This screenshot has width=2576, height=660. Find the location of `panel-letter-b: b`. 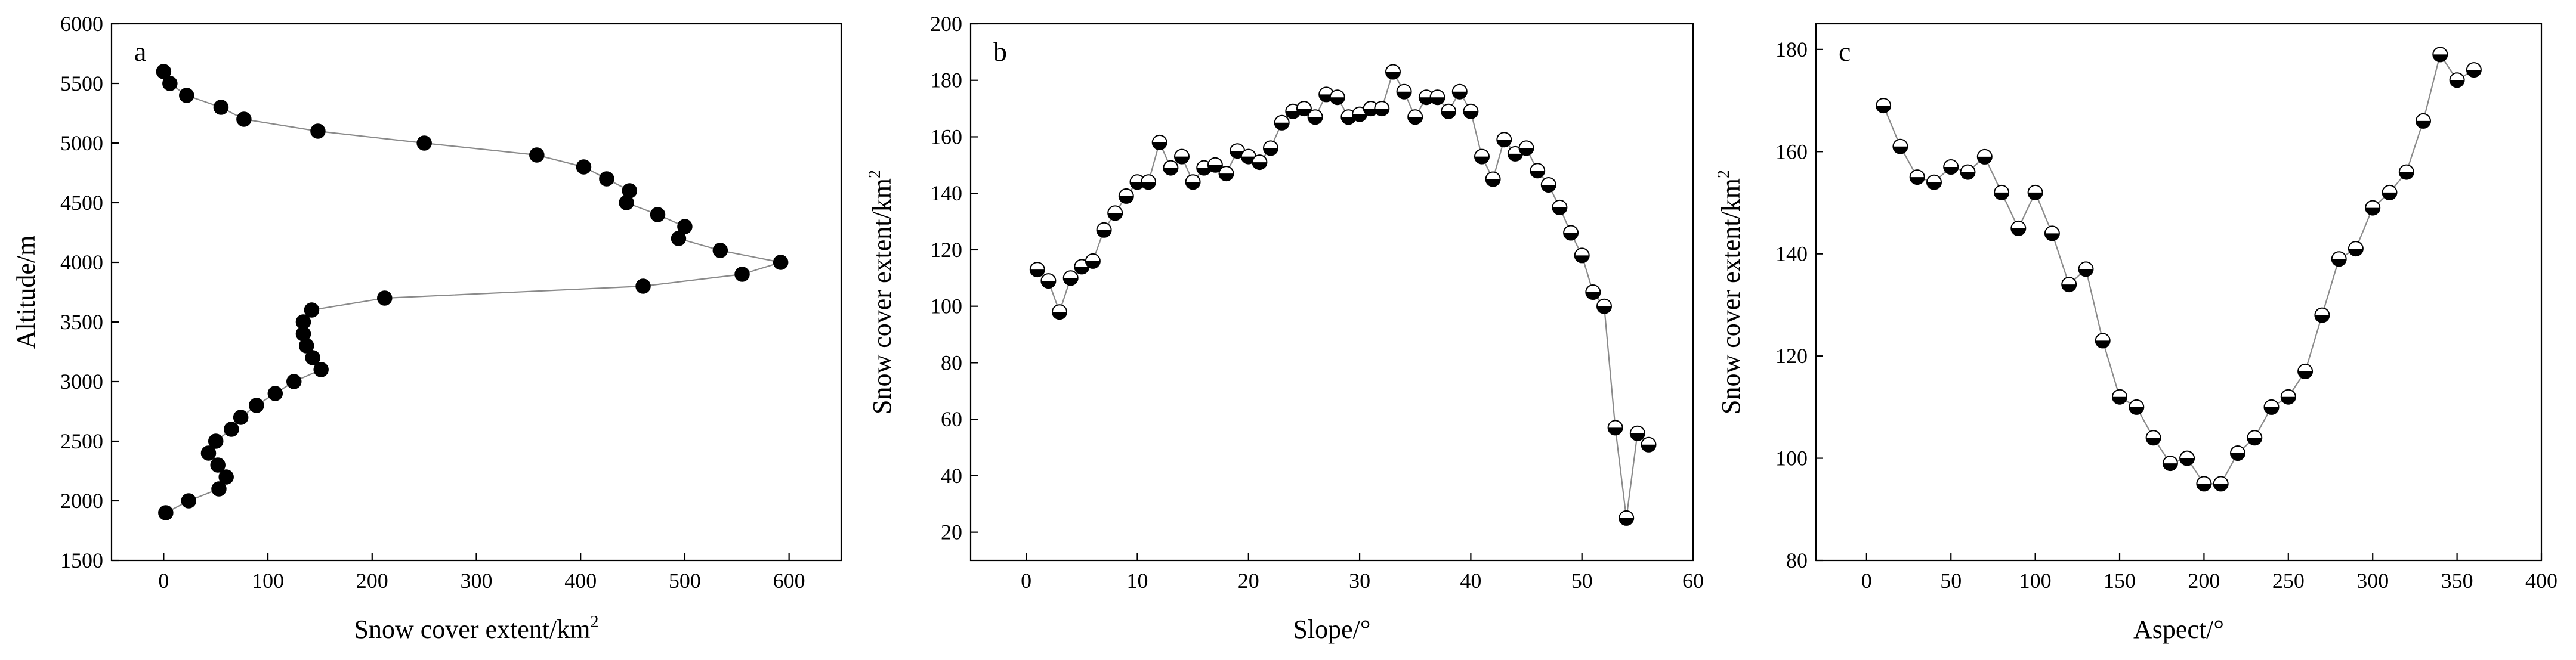

panel-letter-b: b is located at coordinates (1000, 51).